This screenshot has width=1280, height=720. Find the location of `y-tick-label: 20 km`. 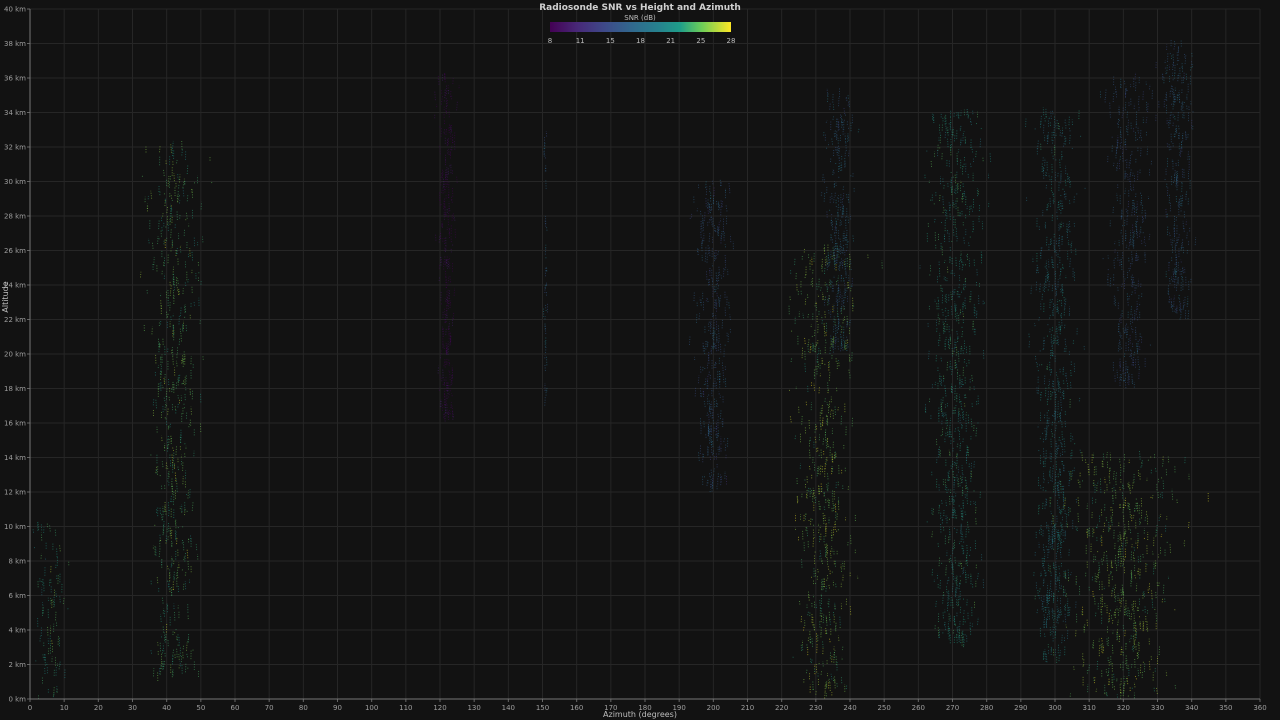

y-tick-label: 20 km is located at coordinates (15, 355).